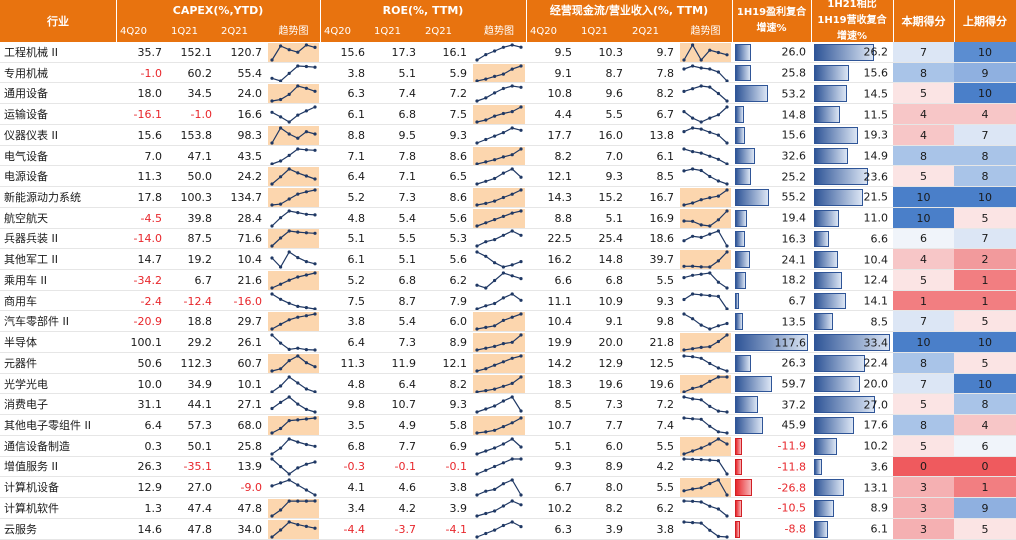 The height and width of the screenshot is (540, 1016). I want to click on industry-name: 其他军工 II, so click(31, 260).